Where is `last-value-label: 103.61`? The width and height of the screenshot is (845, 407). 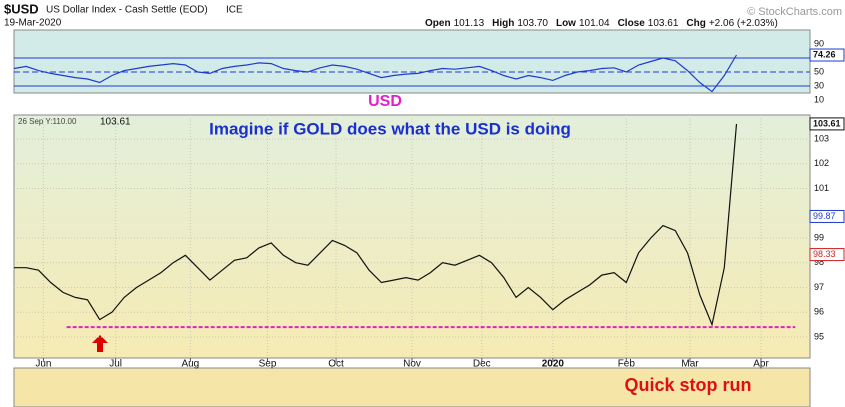 last-value-label: 103.61 is located at coordinates (827, 123).